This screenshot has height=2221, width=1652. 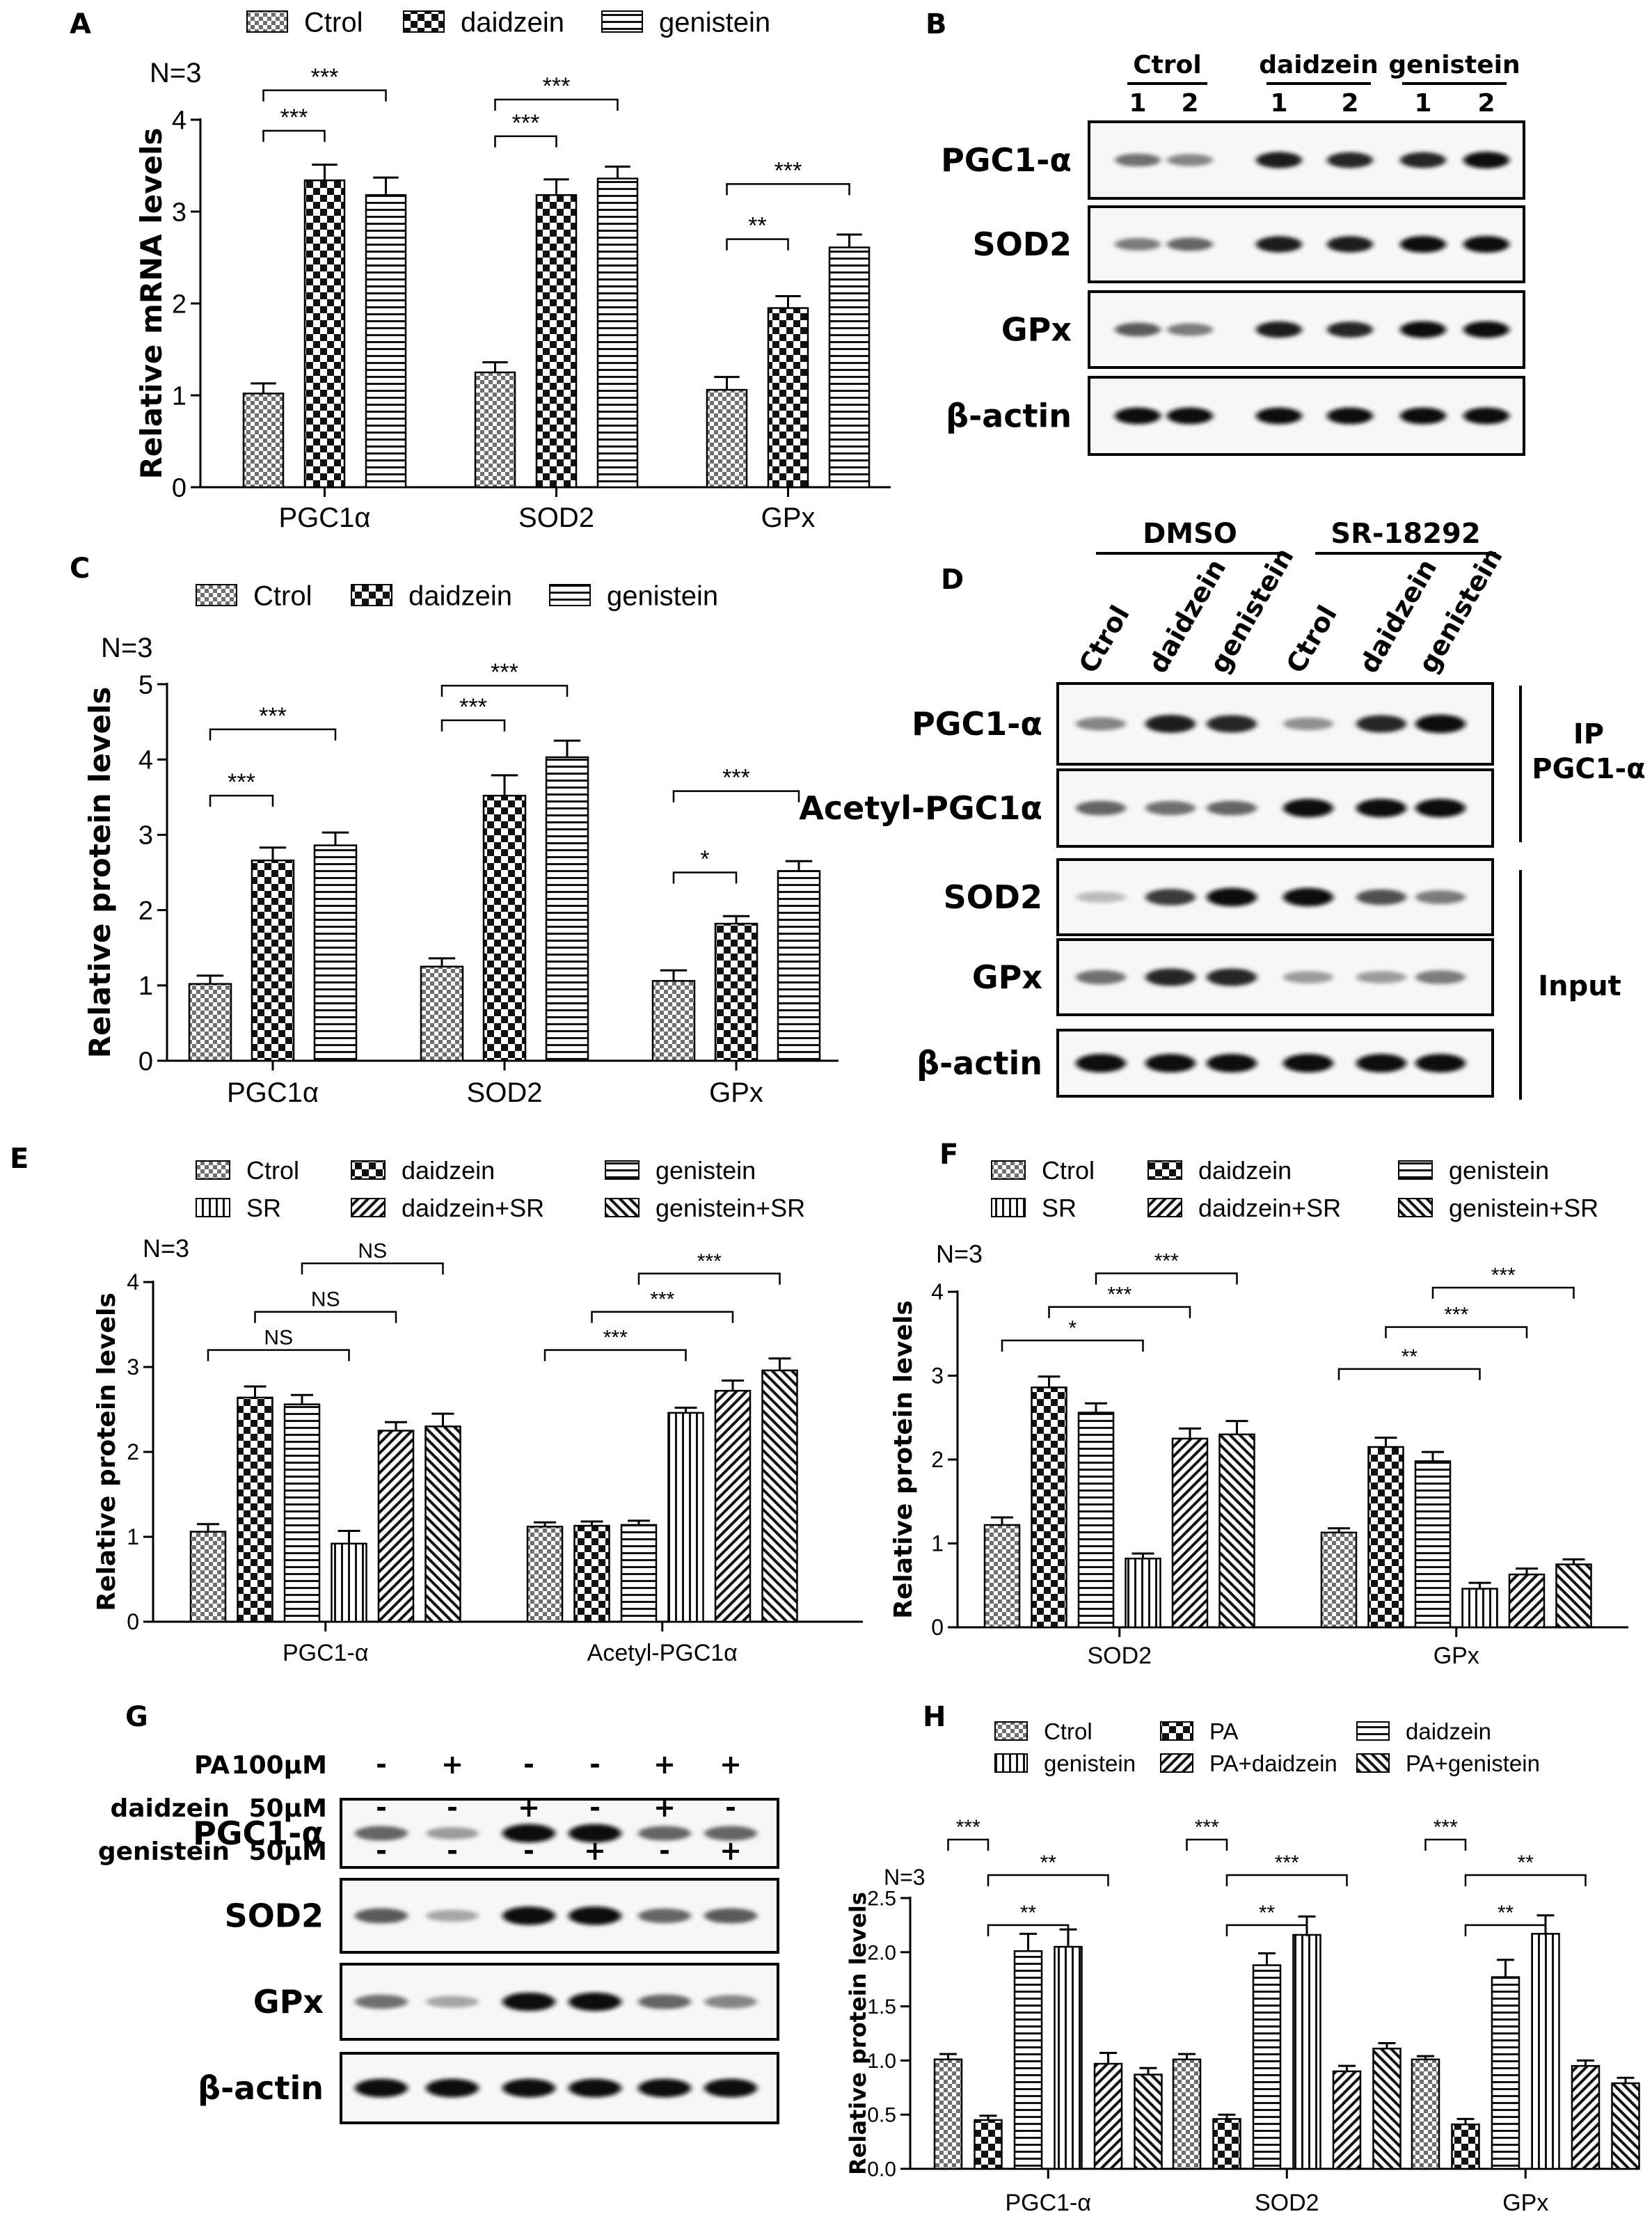 I want to click on legend-swatch-sr, so click(x=213, y=1207).